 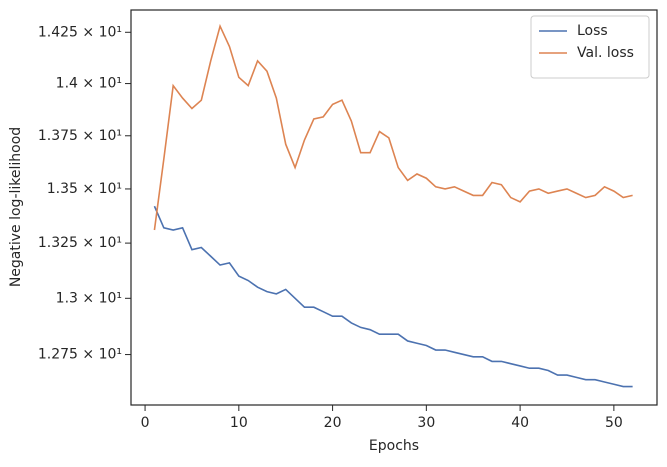 What do you see at coordinates (592, 31) in the screenshot?
I see `legend-label: Loss` at bounding box center [592, 31].